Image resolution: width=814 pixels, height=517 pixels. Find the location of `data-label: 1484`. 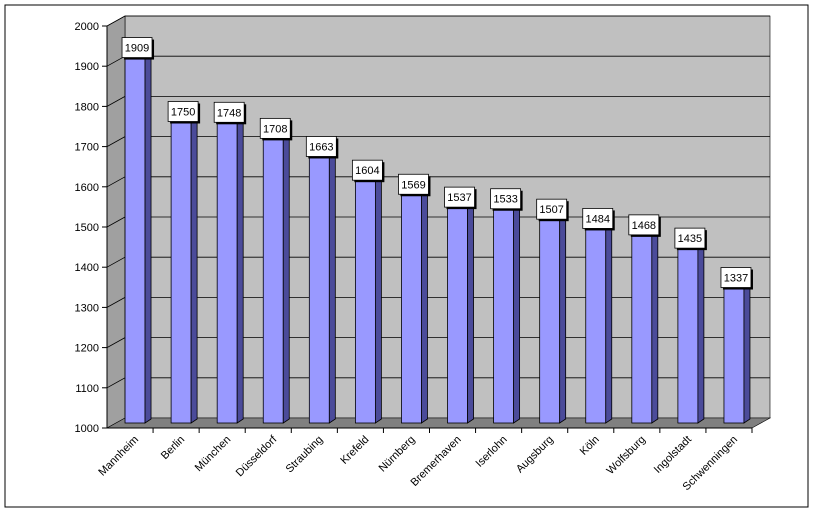

data-label: 1484 is located at coordinates (598, 219).